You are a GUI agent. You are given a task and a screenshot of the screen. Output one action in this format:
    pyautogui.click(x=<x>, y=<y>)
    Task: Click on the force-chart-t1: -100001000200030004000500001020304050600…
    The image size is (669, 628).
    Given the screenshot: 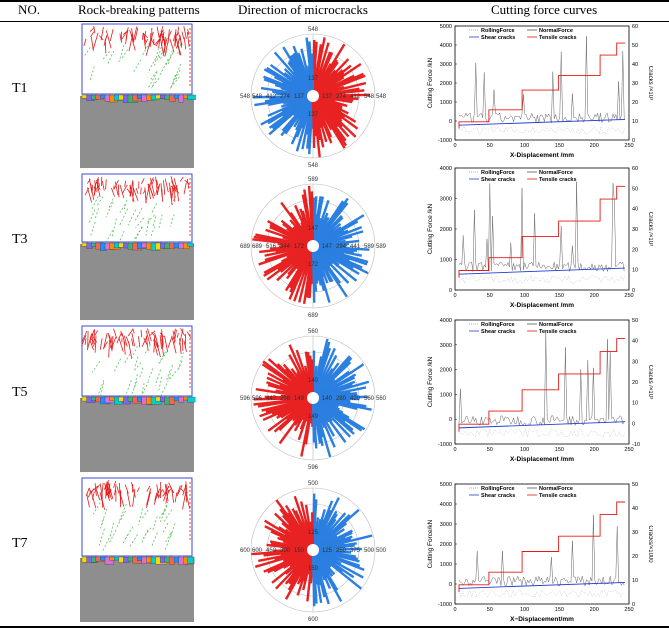 What is the action you would take?
    pyautogui.click(x=540, y=91)
    